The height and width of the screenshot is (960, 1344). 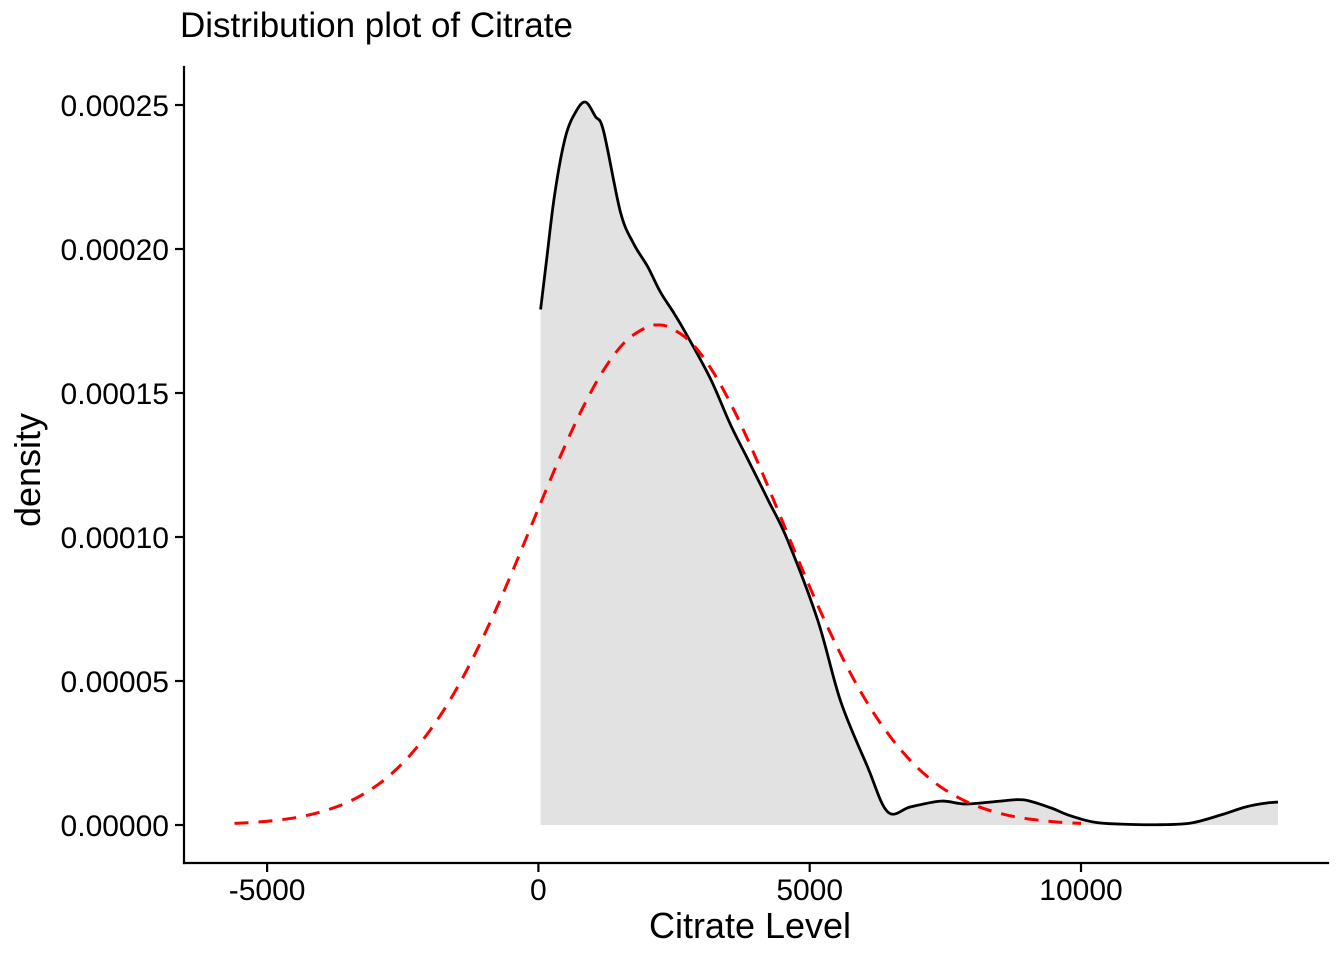 What do you see at coordinates (1080, 890) in the screenshot?
I see `x-tick-label: 10000` at bounding box center [1080, 890].